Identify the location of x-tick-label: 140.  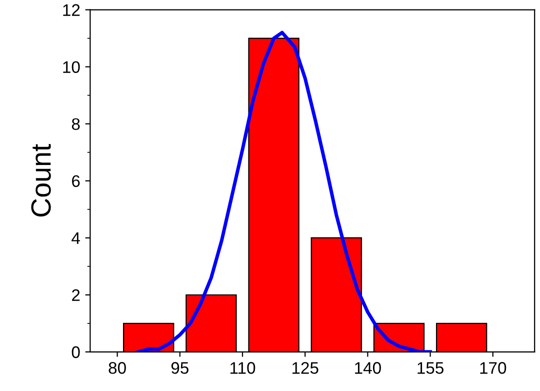
(368, 368).